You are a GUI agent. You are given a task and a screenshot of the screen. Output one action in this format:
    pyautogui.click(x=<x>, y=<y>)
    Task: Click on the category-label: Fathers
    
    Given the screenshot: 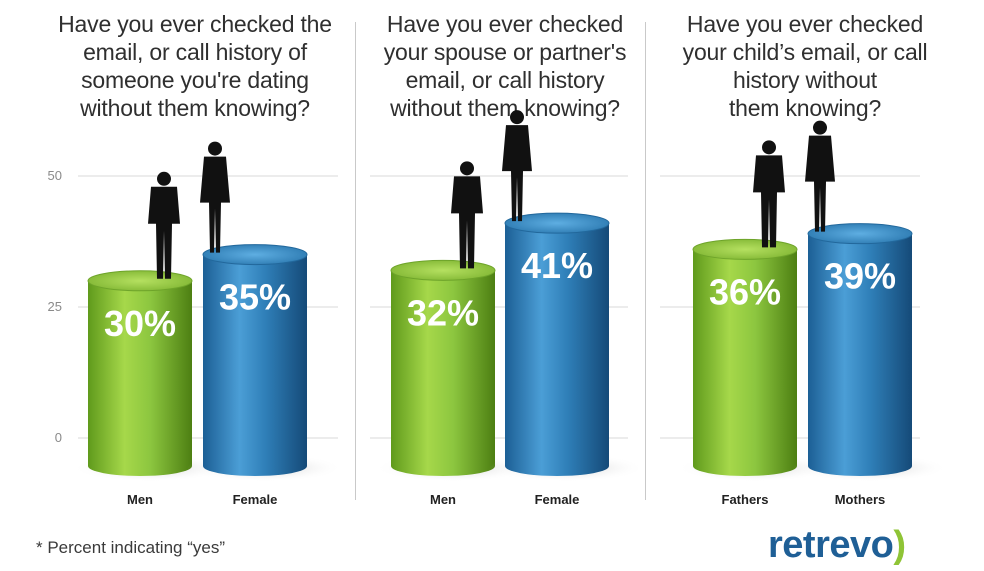 What is the action you would take?
    pyautogui.click(x=745, y=499)
    